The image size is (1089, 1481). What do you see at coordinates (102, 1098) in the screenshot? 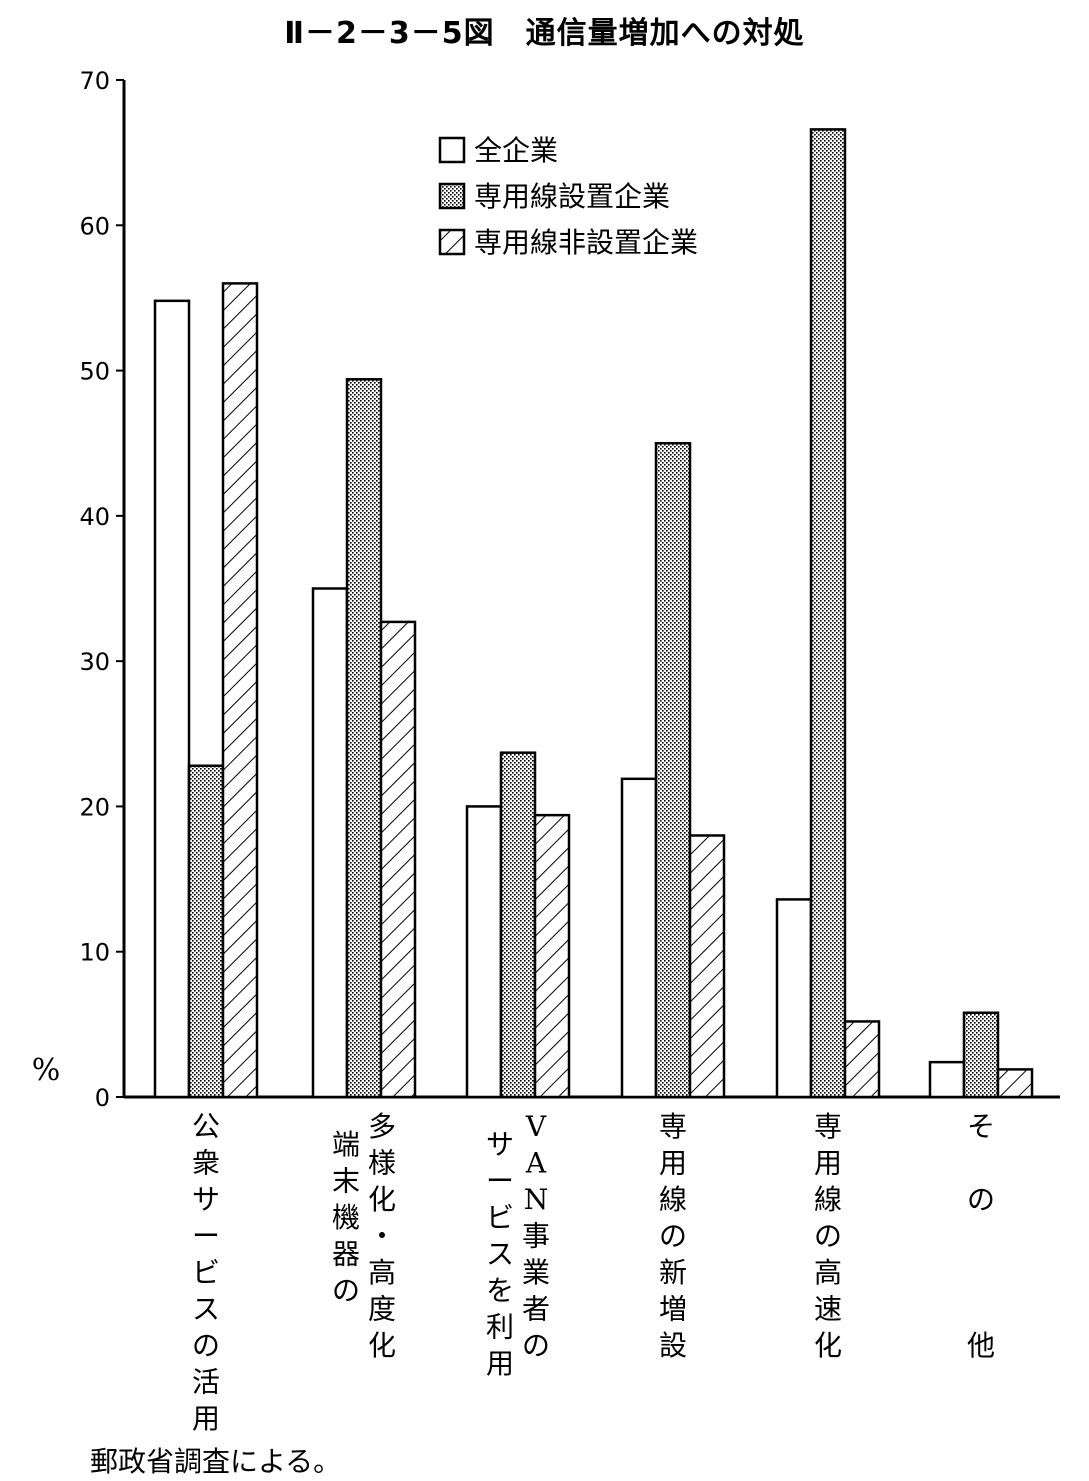
I see `y-tick-label: 0` at bounding box center [102, 1098].